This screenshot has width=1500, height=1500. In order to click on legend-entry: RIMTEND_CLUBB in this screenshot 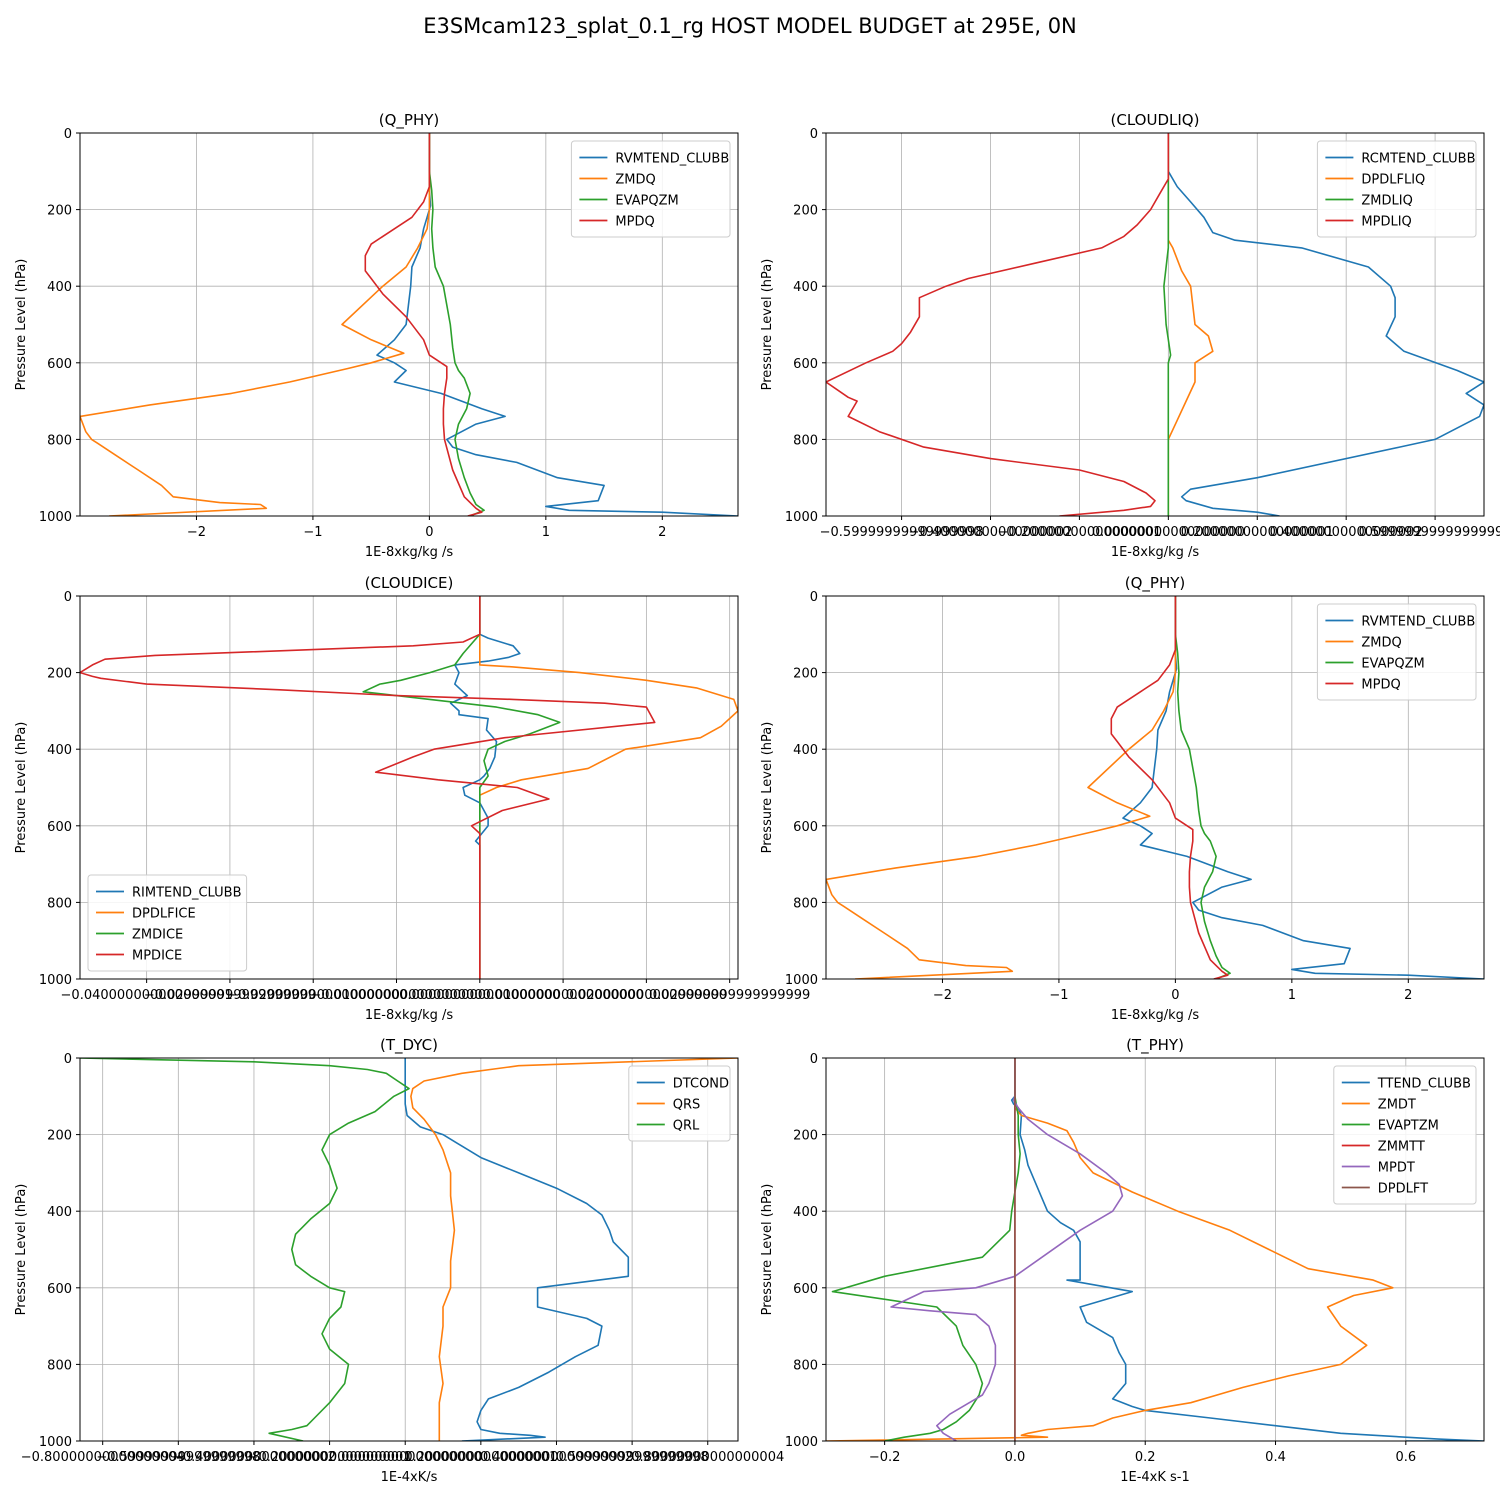, I will do `click(187, 893)`.